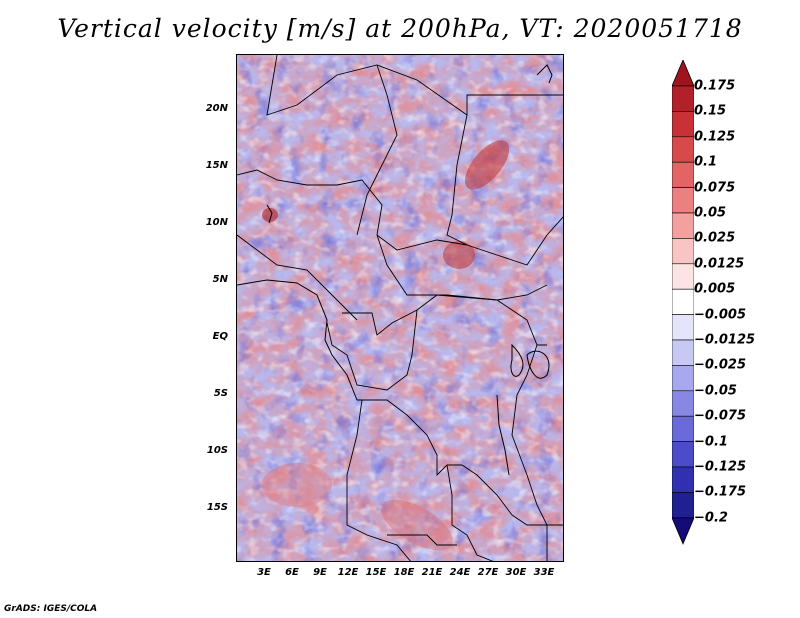 This screenshot has width=800, height=618. I want to click on colorbar-level-label: −0.05, so click(715, 391).